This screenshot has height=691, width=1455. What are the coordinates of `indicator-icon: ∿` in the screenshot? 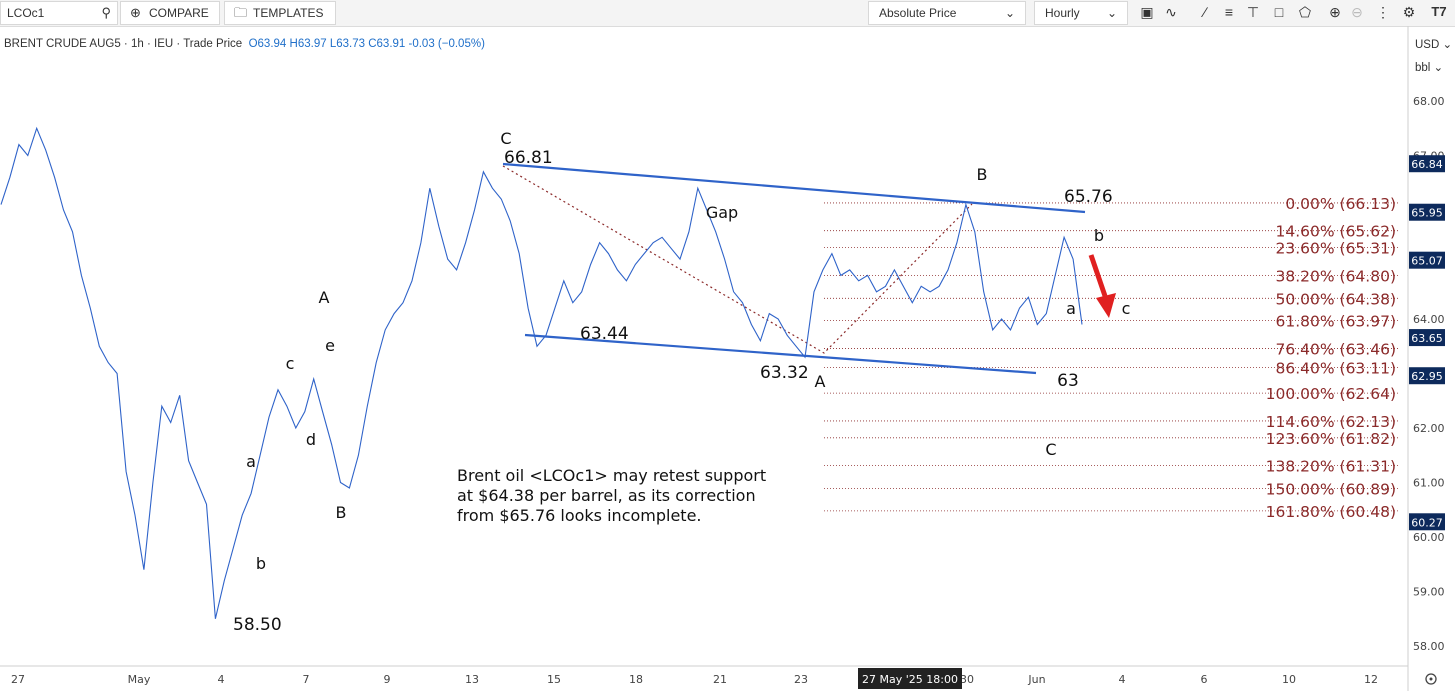 It's located at (1171, 12).